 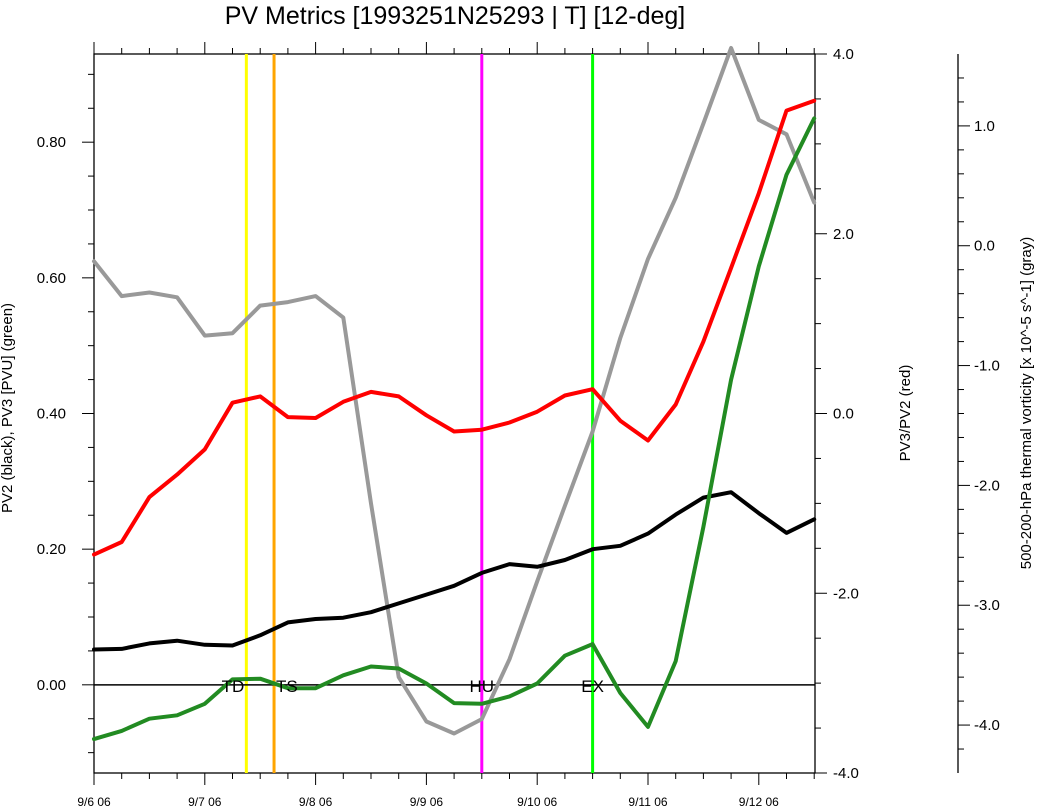 What do you see at coordinates (647, 802) in the screenshot?
I see `x-tick-label: 9/11 06` at bounding box center [647, 802].